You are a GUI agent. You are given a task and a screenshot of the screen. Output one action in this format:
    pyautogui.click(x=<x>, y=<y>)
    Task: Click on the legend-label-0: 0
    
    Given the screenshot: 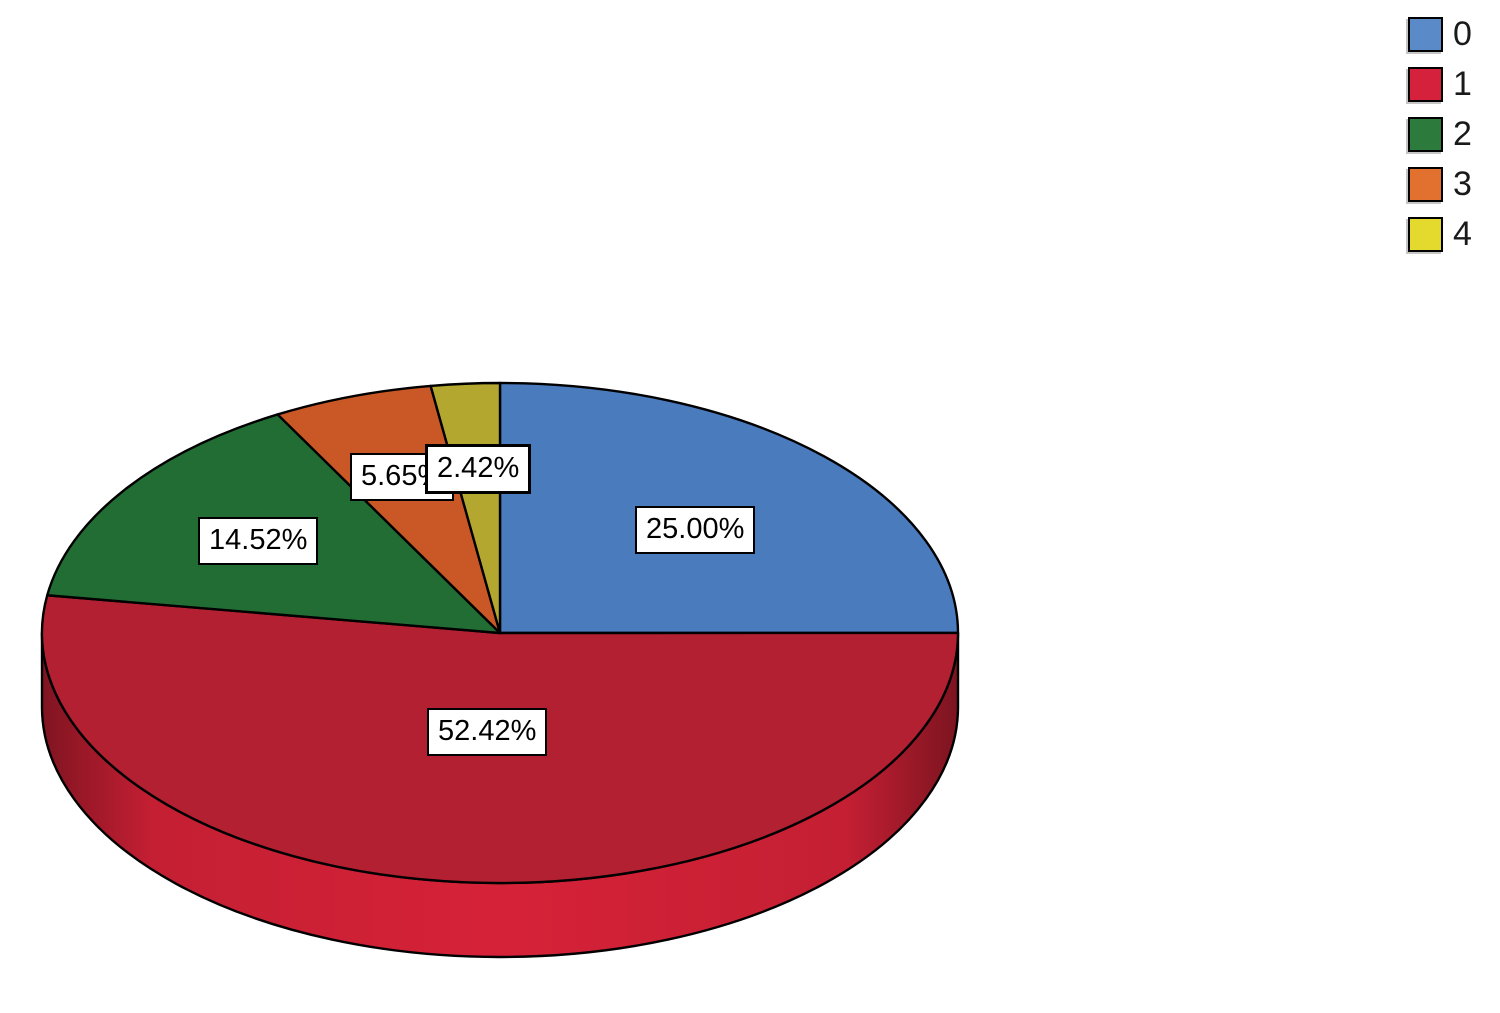 What is the action you would take?
    pyautogui.click(x=1462, y=34)
    